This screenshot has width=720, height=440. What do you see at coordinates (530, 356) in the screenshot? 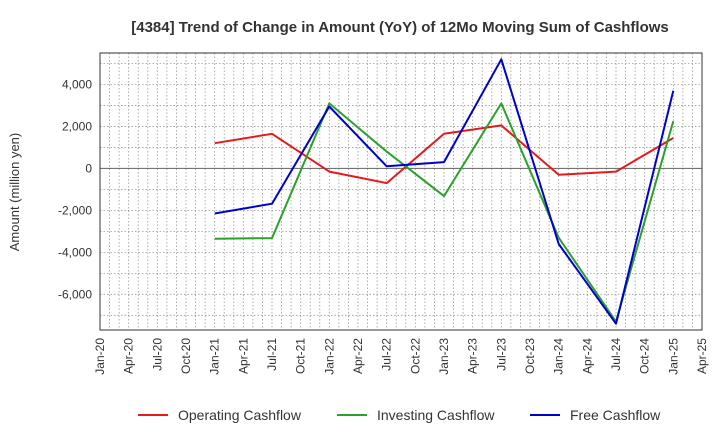
I see `x-tick-label: Oct-23` at bounding box center [530, 356].